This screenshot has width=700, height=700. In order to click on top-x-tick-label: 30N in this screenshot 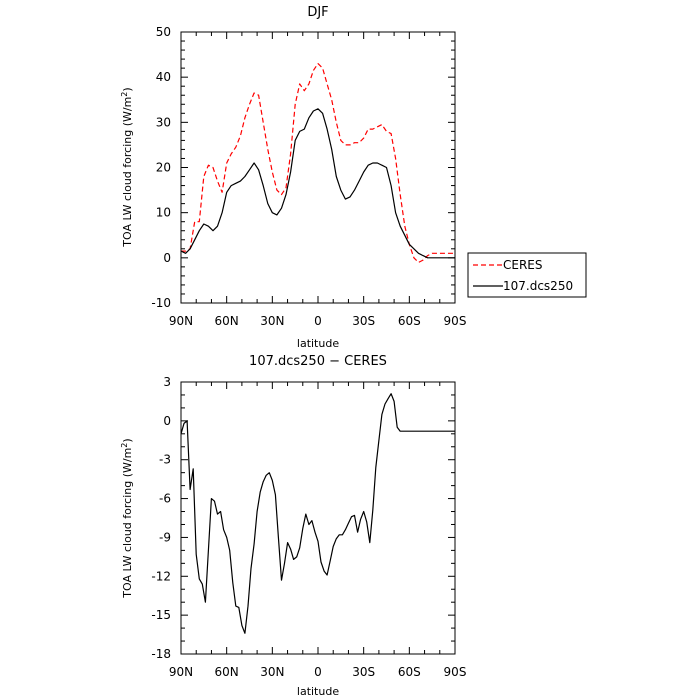, I will do `click(272, 321)`.